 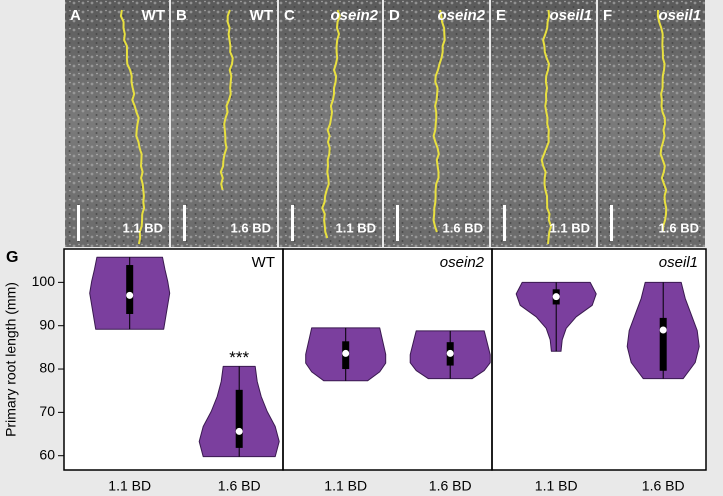 What do you see at coordinates (47, 368) in the screenshot?
I see `y-tick-label: 80` at bounding box center [47, 368].